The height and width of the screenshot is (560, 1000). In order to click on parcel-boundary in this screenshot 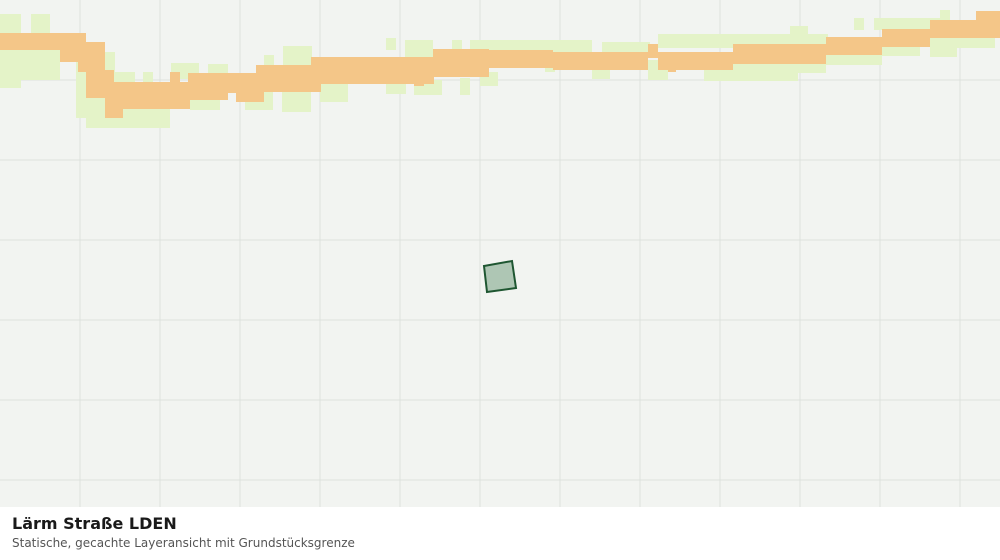, I will do `click(500, 276)`.